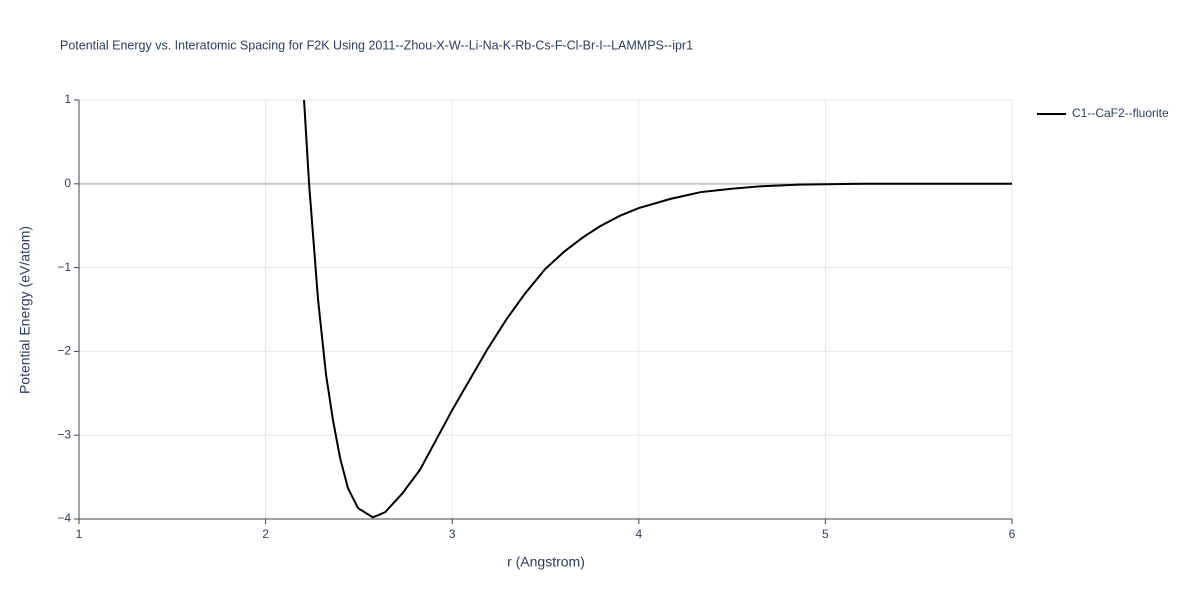 This screenshot has height=600, width=1200. Describe the element at coordinates (64, 434) in the screenshot. I see `y-tick-label: −3` at that location.